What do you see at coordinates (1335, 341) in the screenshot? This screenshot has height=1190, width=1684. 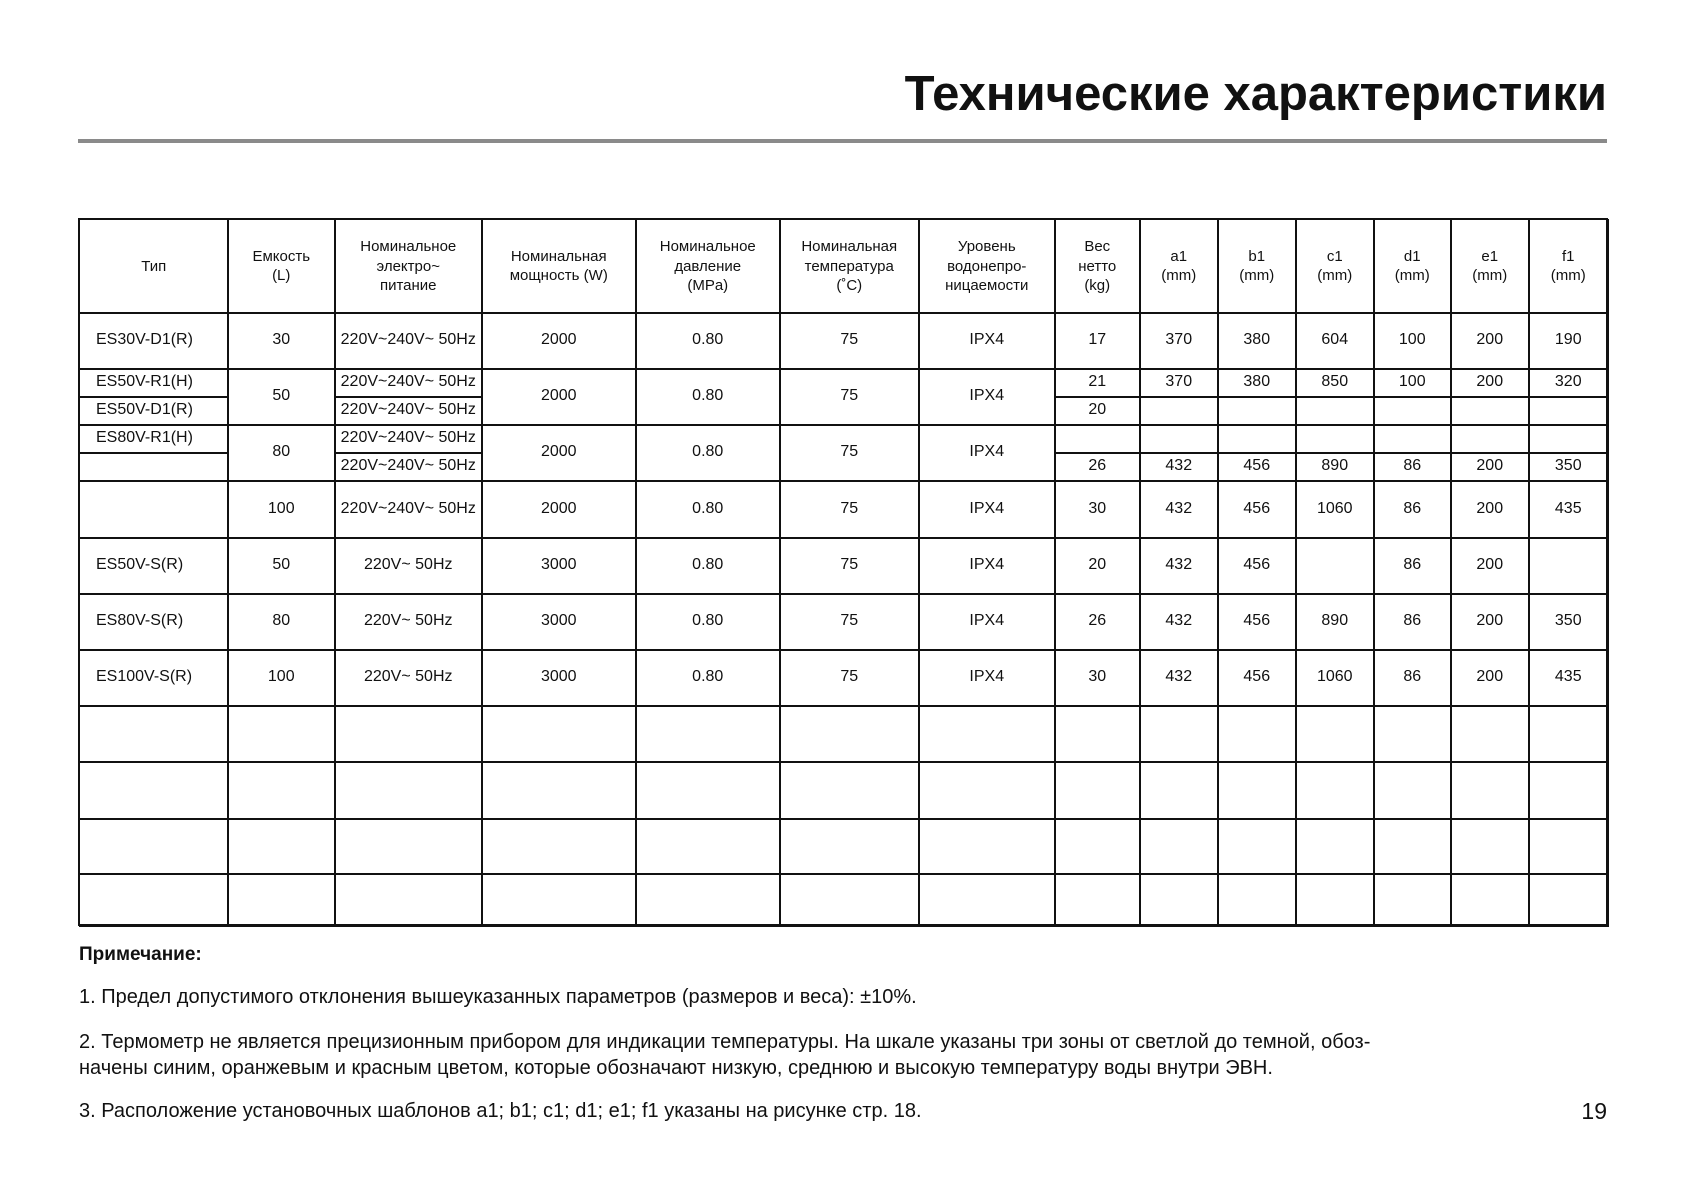 I see `table-cell: 604` at bounding box center [1335, 341].